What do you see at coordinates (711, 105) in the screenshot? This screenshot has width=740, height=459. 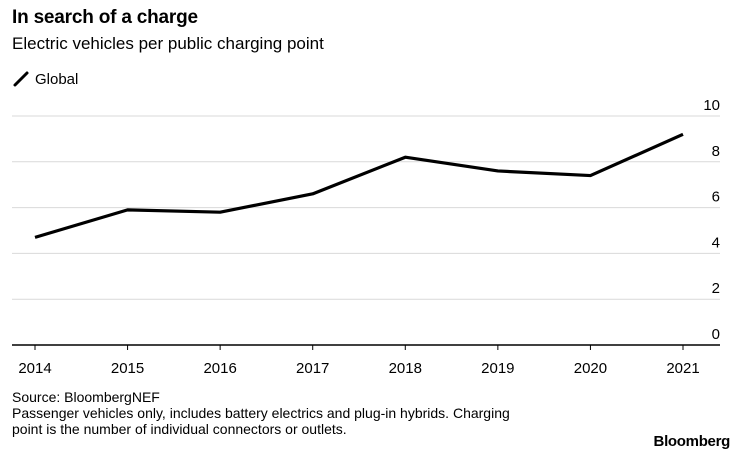 I see `y-tick-label: 10` at bounding box center [711, 105].